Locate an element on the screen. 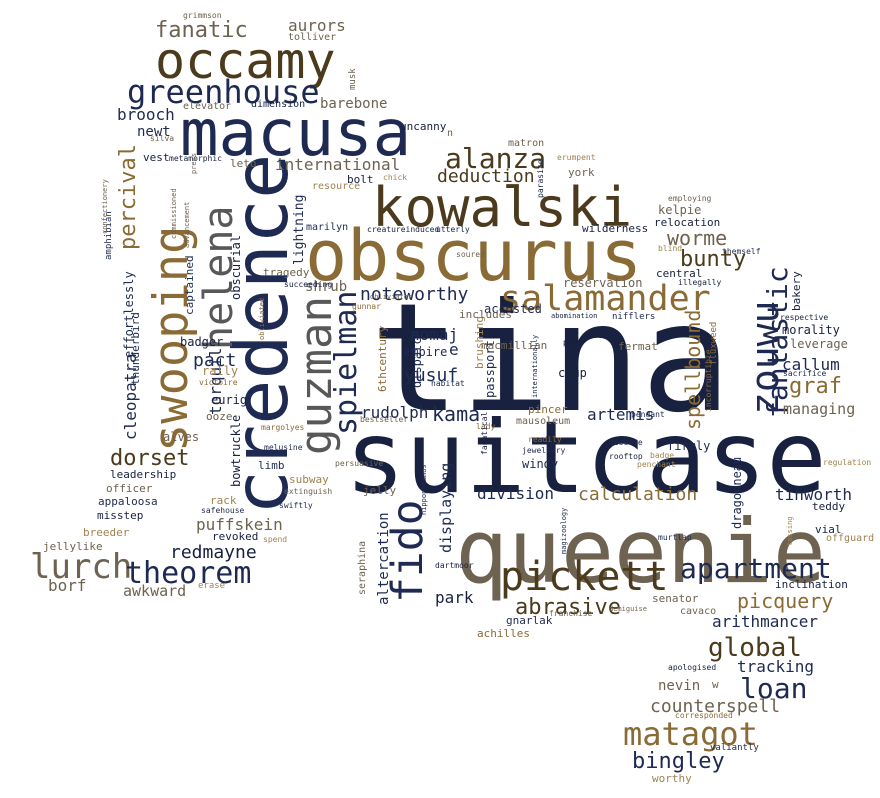 The height and width of the screenshot is (798, 880). word-jellylike: jellylike is located at coordinates (73, 546).